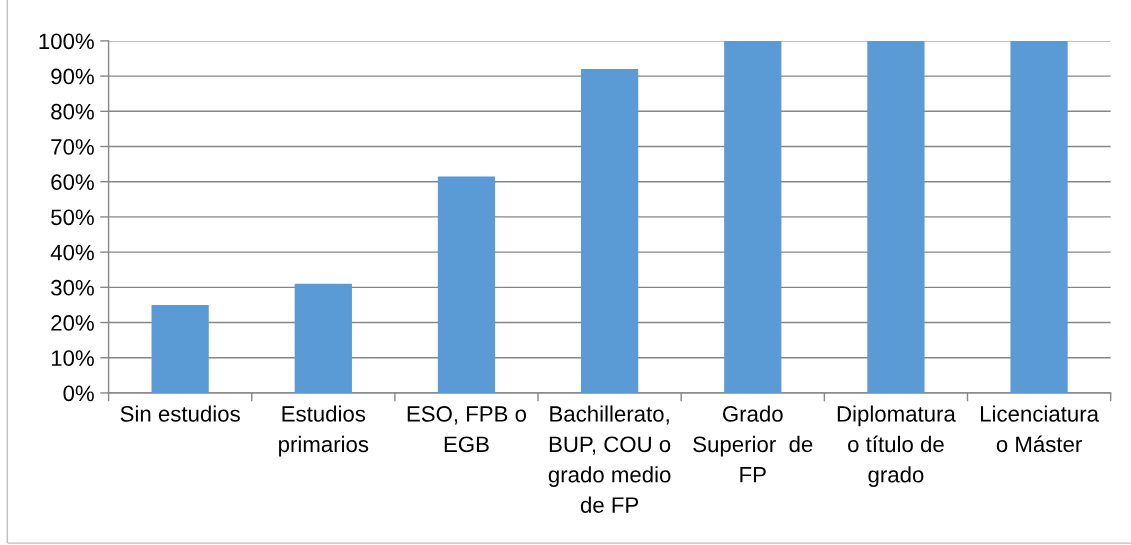 The width and height of the screenshot is (1131, 545). Describe the element at coordinates (72, 182) in the screenshot. I see `y-tick-label: 60%` at that location.